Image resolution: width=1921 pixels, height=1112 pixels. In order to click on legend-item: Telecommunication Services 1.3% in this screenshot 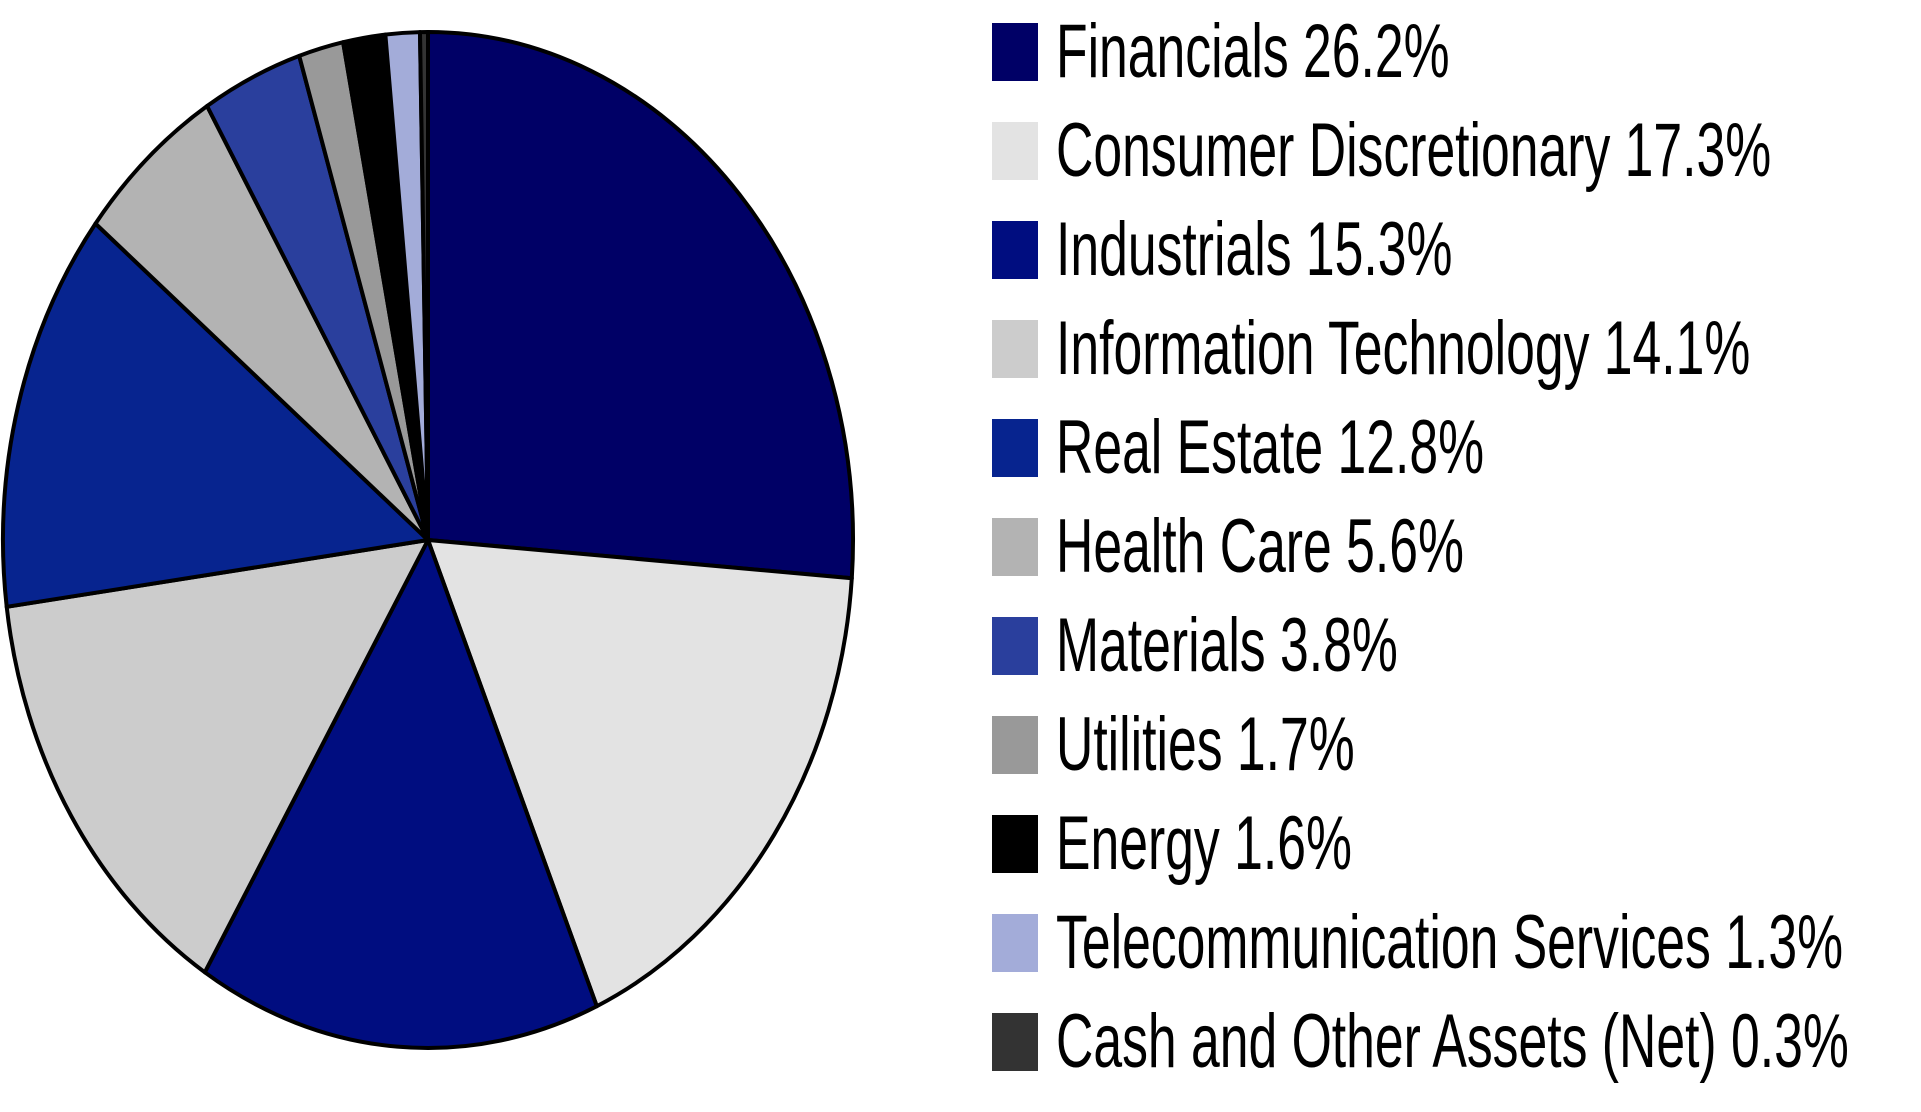, I will do `click(1452, 956)`.